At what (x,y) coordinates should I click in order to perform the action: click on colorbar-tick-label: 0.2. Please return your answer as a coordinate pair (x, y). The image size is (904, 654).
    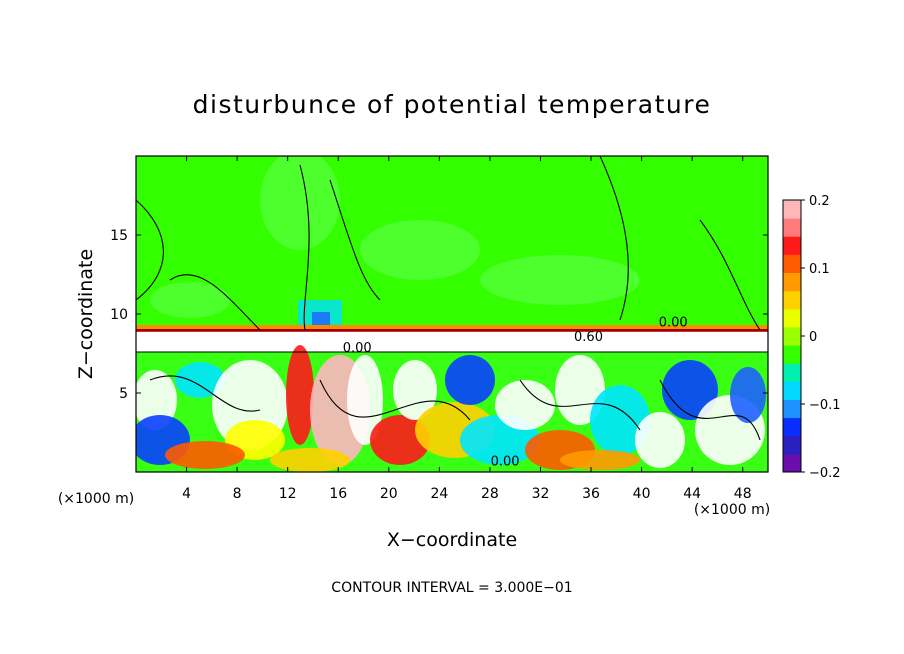
    Looking at the image, I should click on (819, 201).